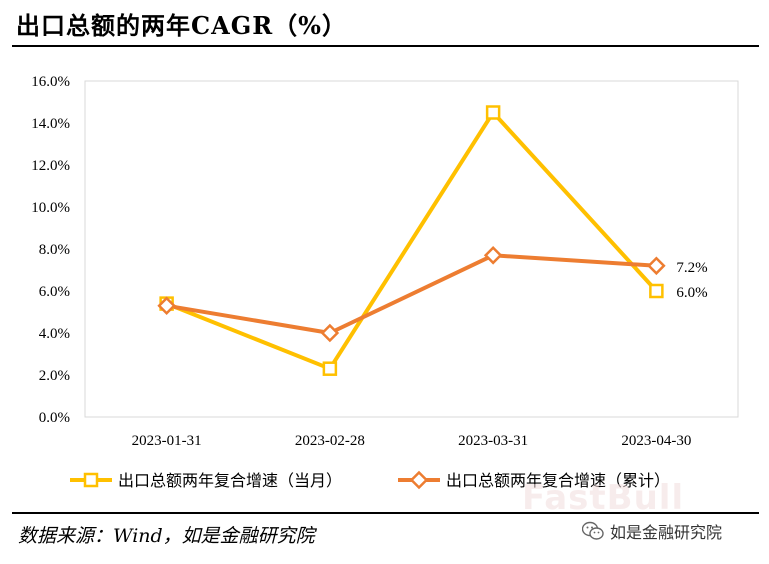 The height and width of the screenshot is (564, 769). Describe the element at coordinates (666, 532) in the screenshot. I see `brand-name: 如是金融研究院` at that location.